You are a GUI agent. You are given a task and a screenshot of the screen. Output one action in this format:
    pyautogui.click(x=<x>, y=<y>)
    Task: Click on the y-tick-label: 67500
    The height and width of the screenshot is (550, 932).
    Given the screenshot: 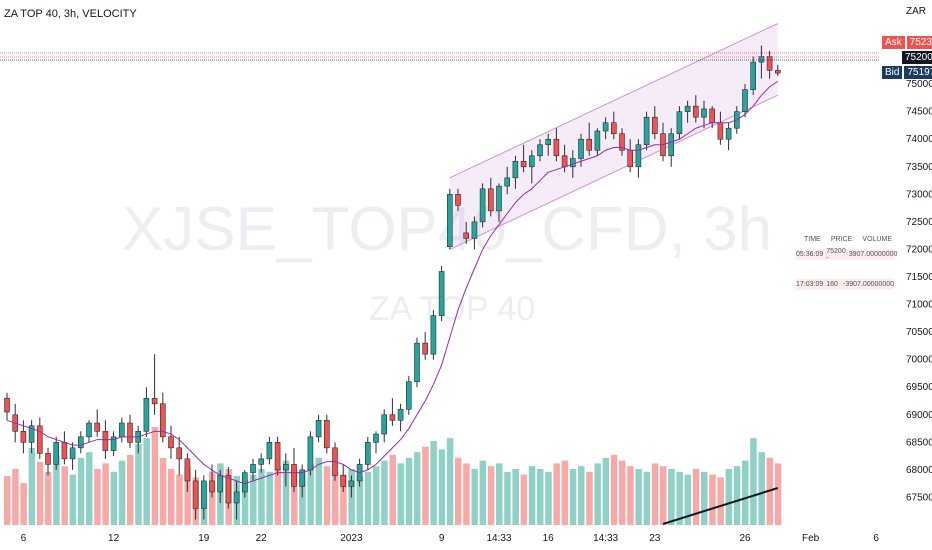 What is the action you would take?
    pyautogui.click(x=919, y=497)
    